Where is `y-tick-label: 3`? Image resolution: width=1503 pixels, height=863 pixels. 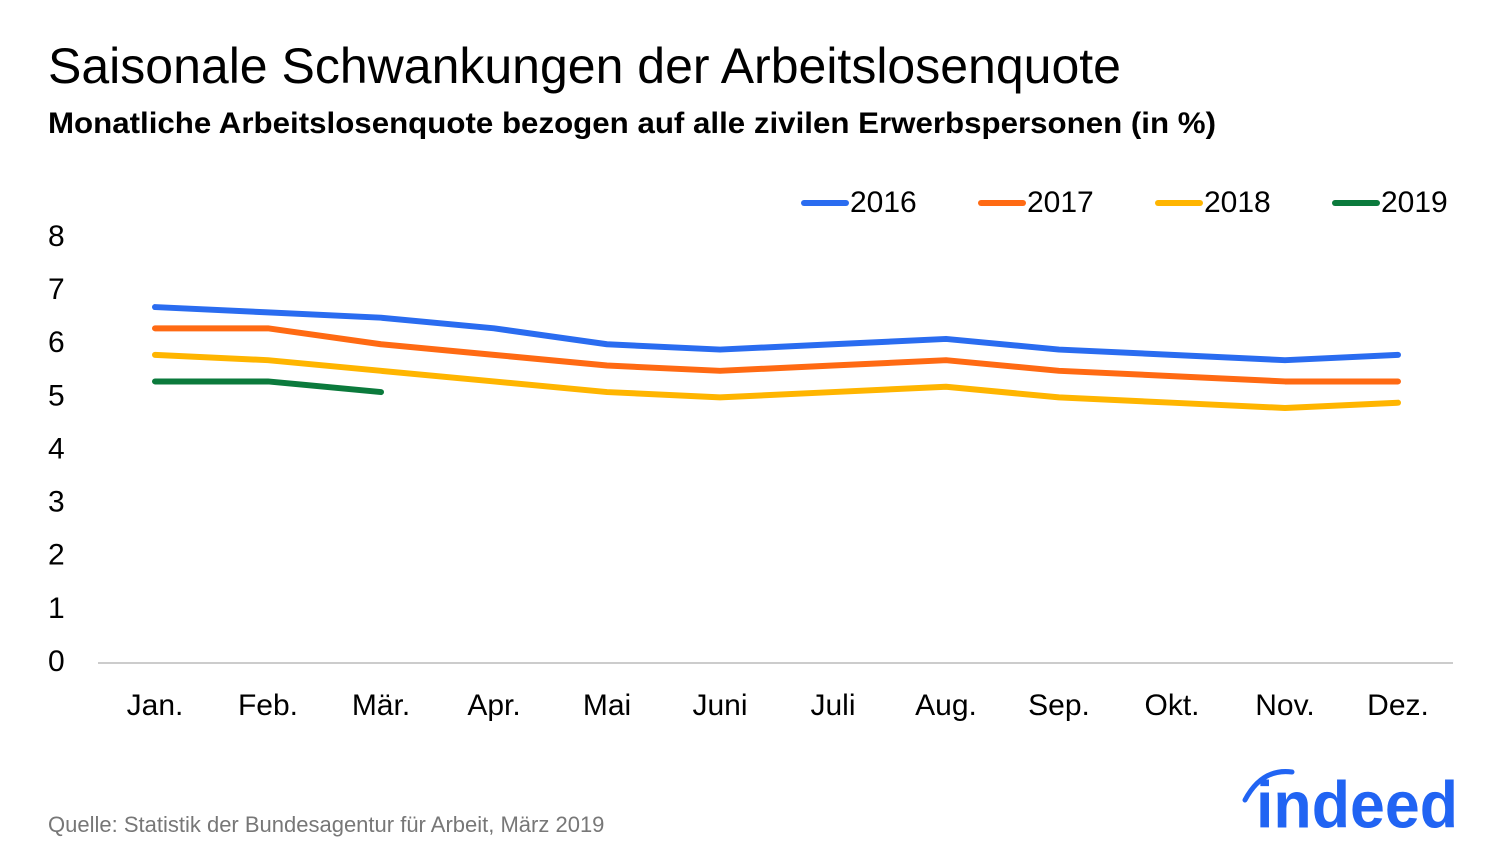
y-tick-label: 3 is located at coordinates (56, 502).